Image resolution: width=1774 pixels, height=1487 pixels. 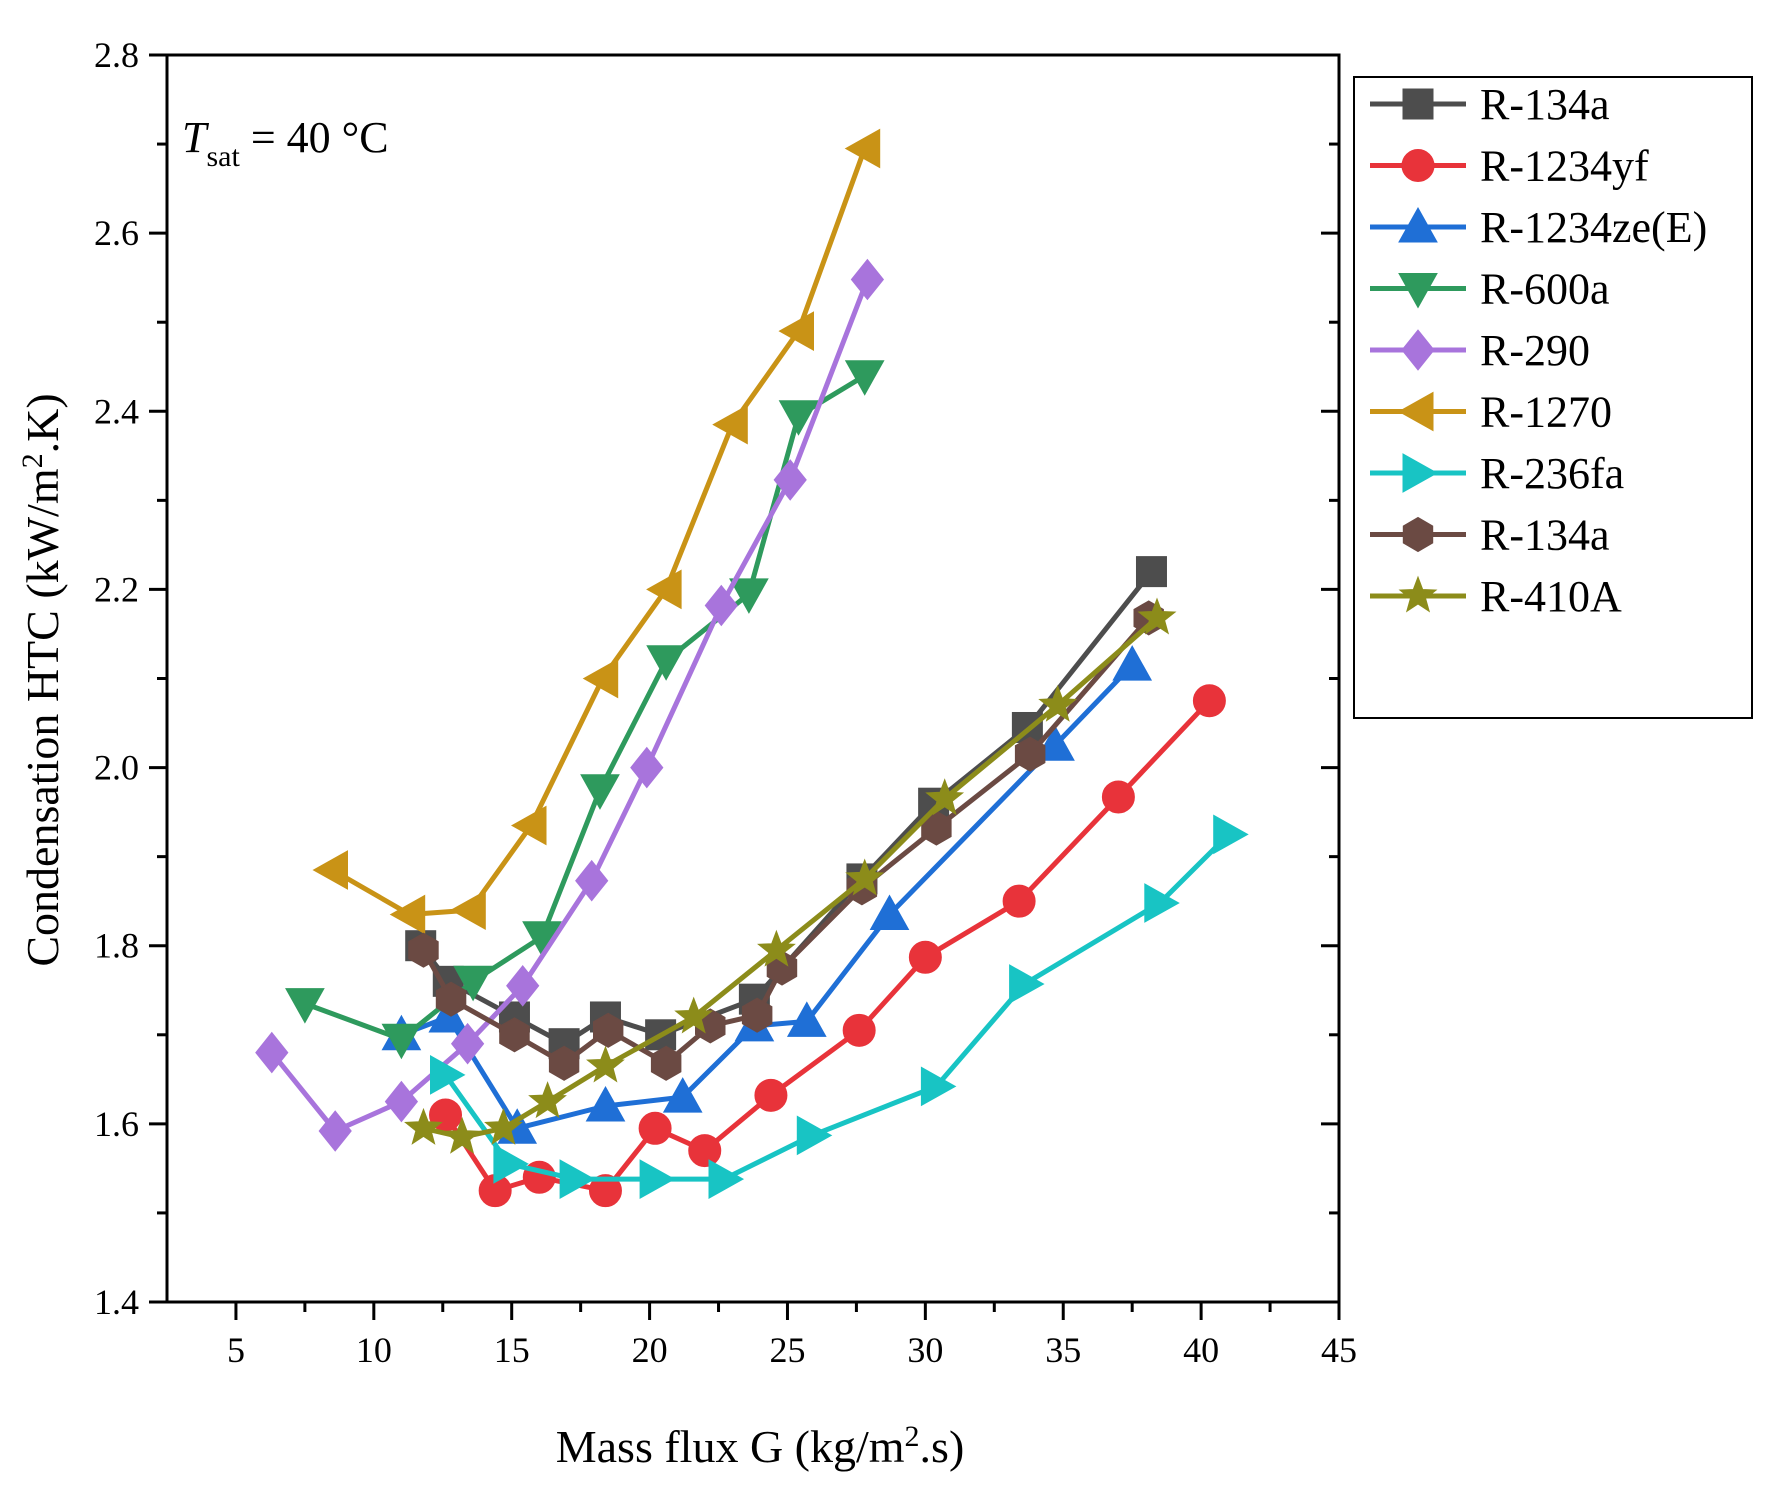 What do you see at coordinates (223, 156) in the screenshot?
I see `annotation-sub: sat` at bounding box center [223, 156].